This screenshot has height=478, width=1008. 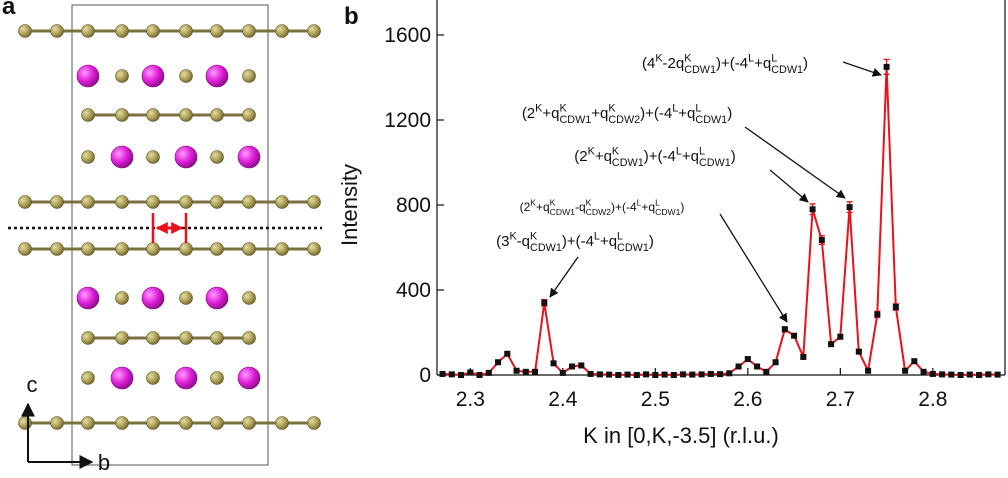 I want to click on annotation: (2K+qK CDW1+qK CDW2)+(-4L+qL CDW1), so click(x=627, y=114).